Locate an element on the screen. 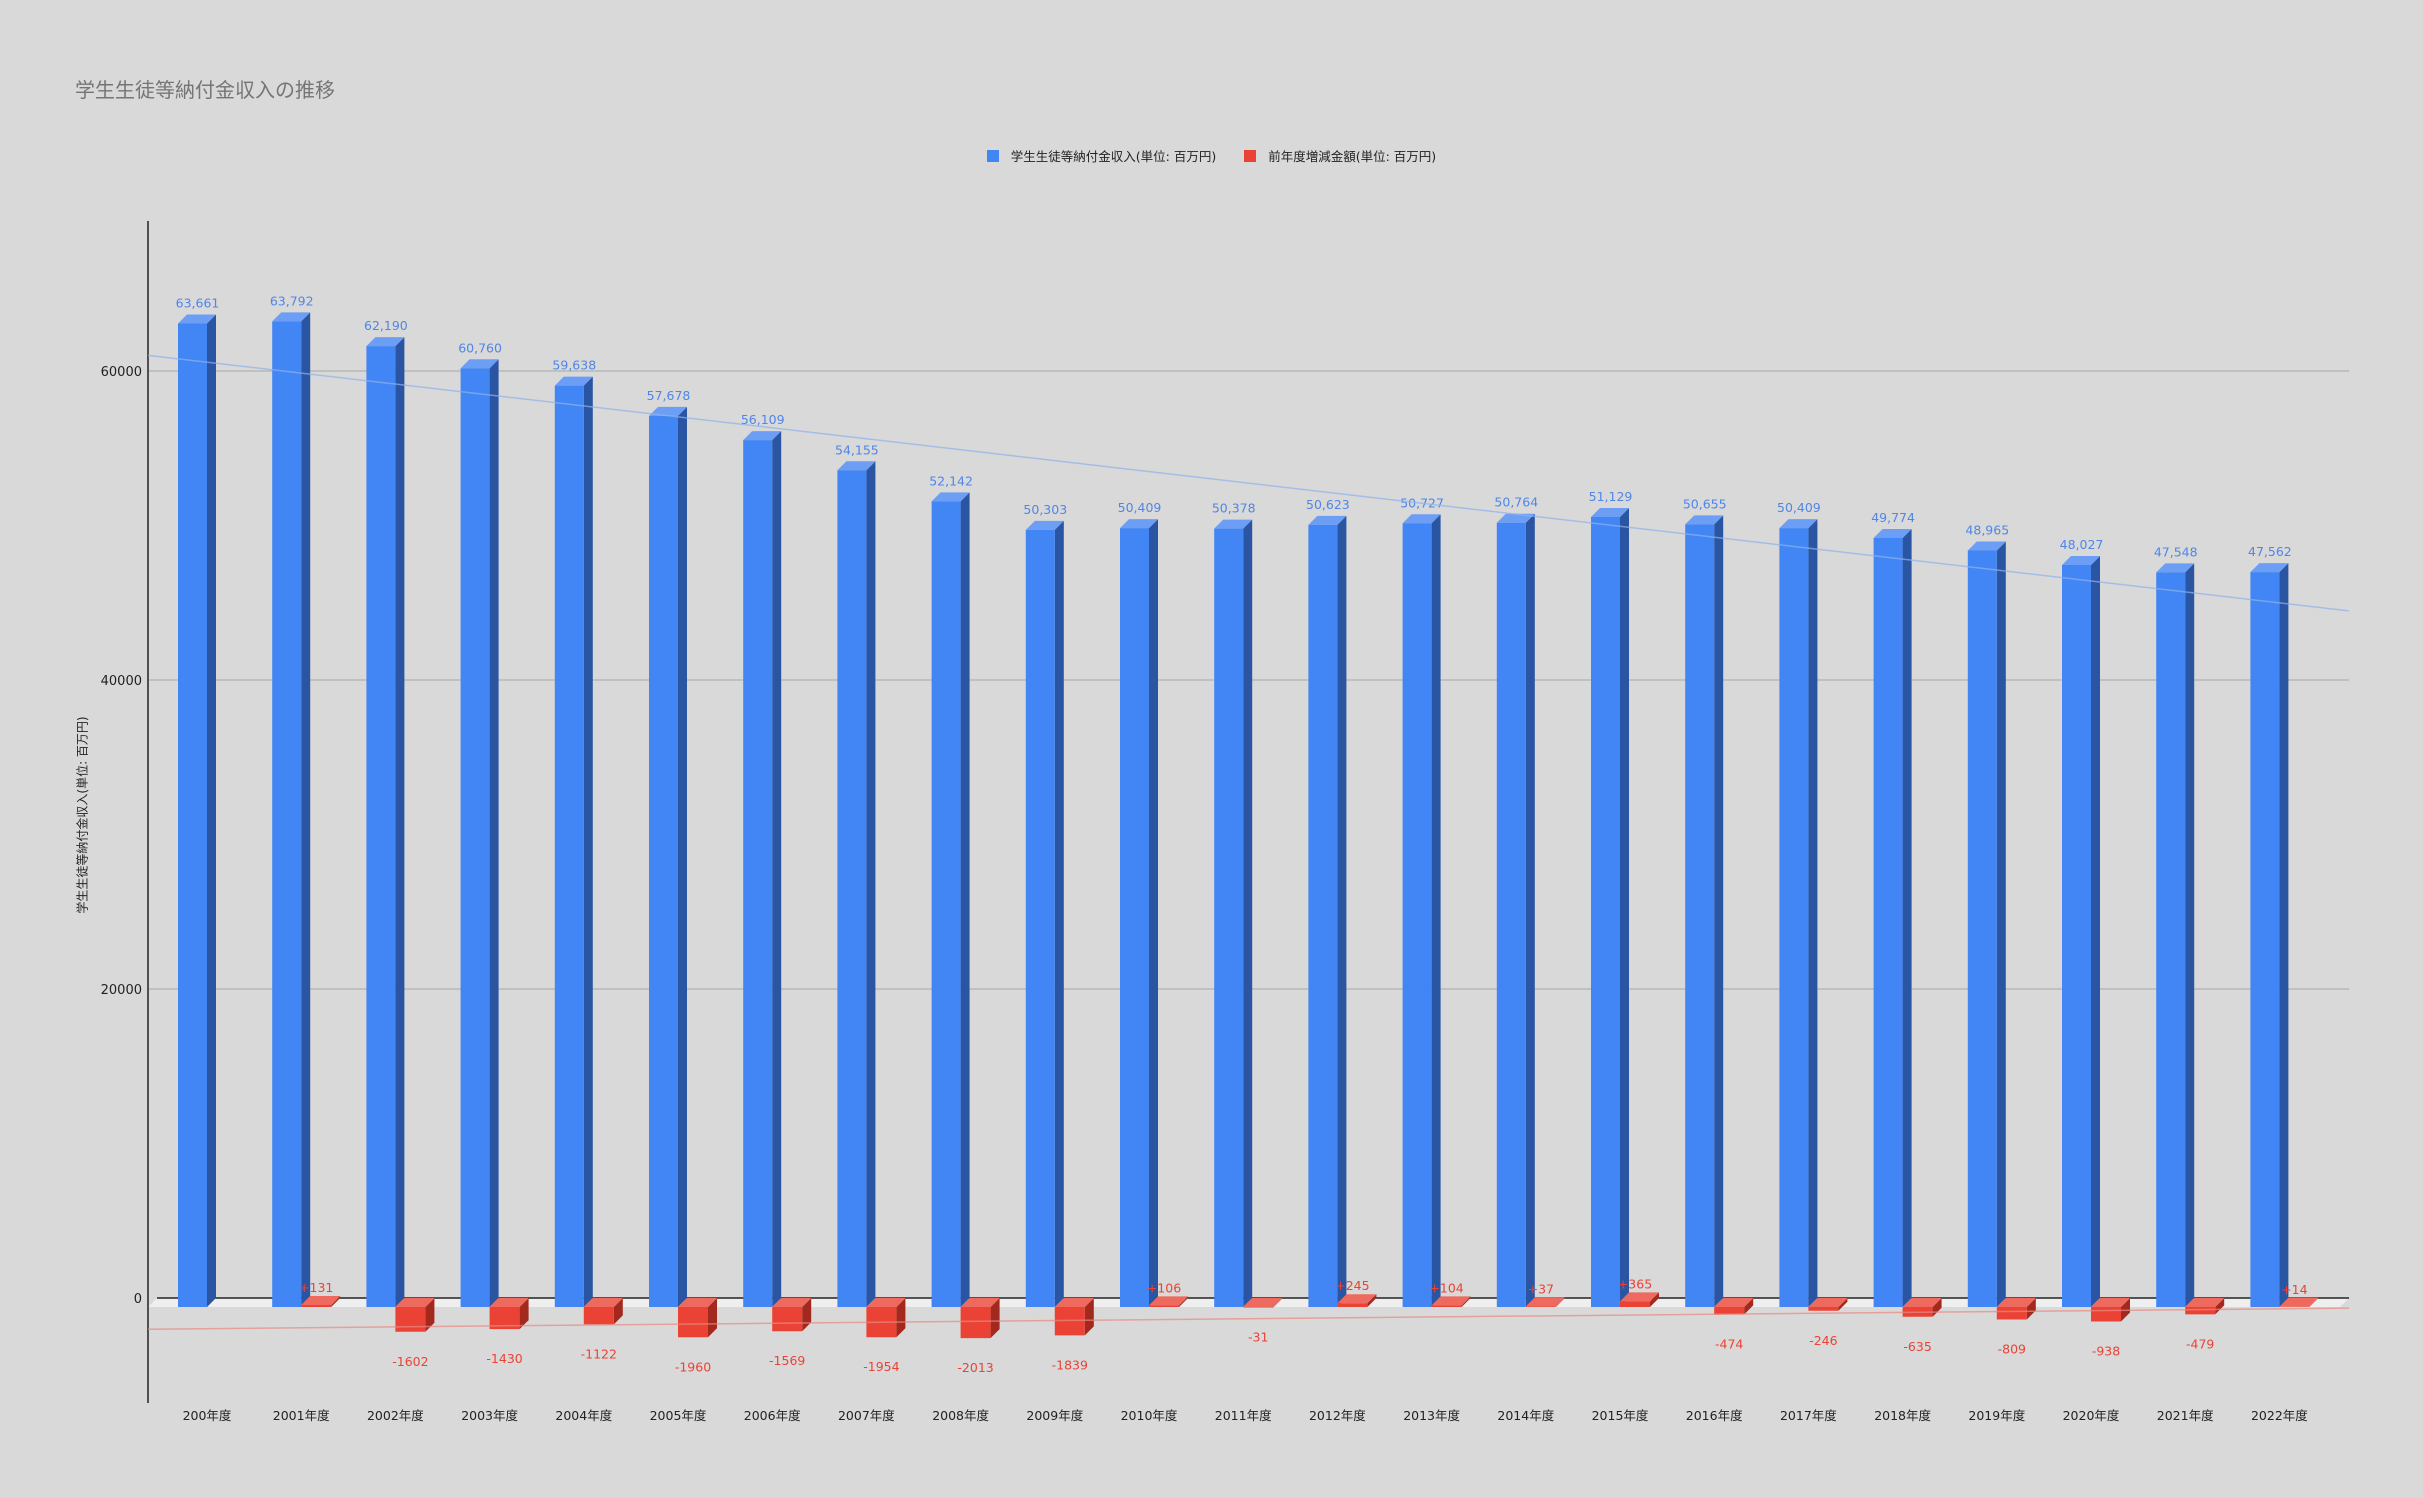  trendline-change is located at coordinates (1248, 1318).